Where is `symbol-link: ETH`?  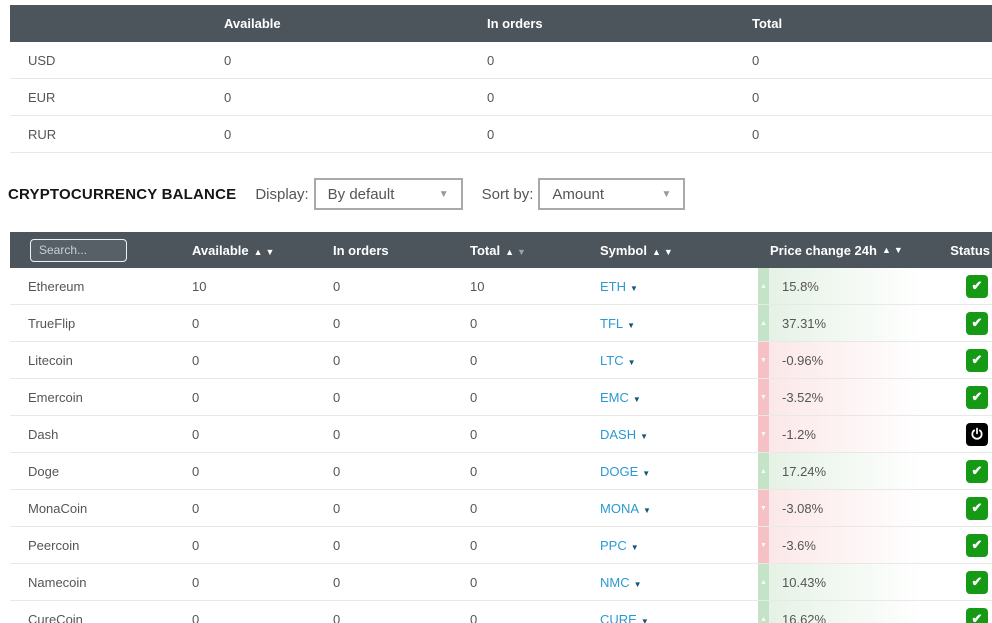 symbol-link: ETH is located at coordinates (613, 286).